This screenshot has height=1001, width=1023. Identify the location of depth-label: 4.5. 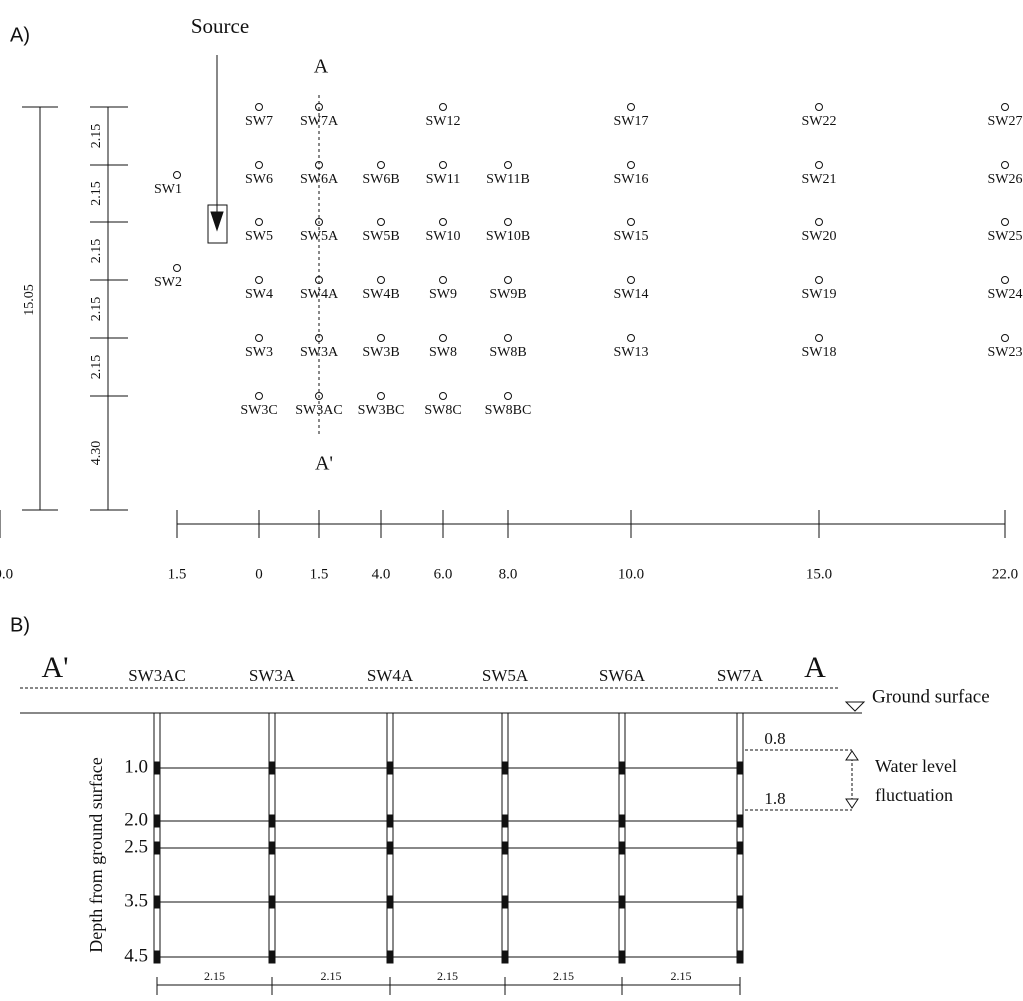
(136, 955).